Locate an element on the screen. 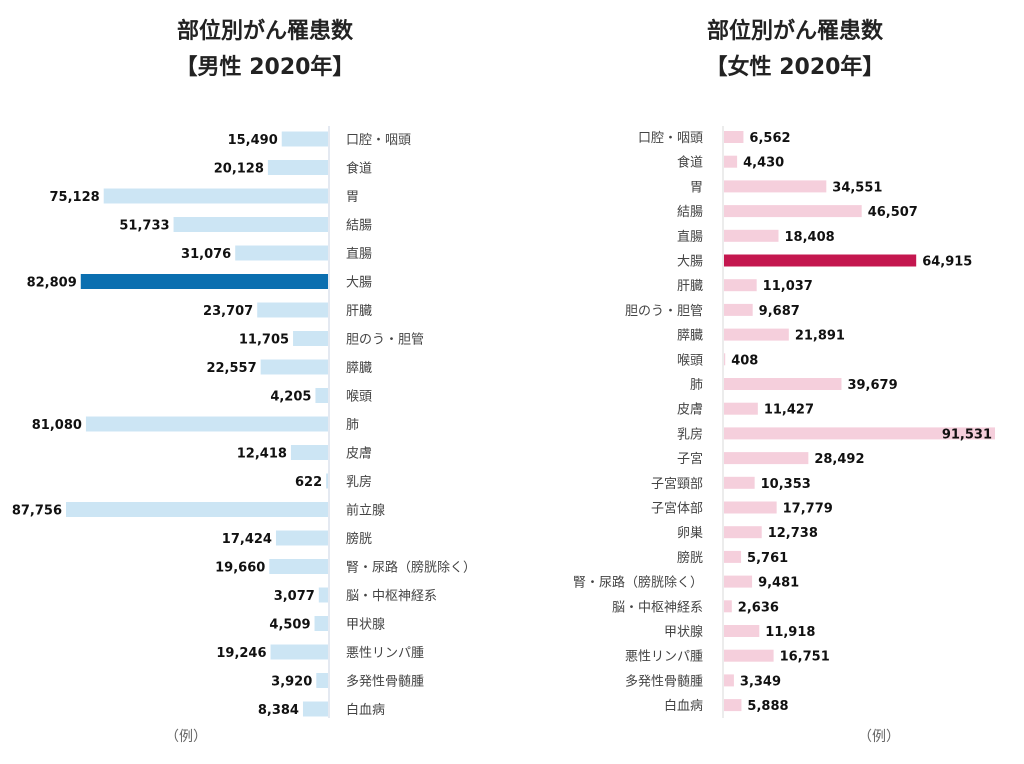 This screenshot has width=1024, height=764. women-value-label: 9,687 is located at coordinates (779, 311).